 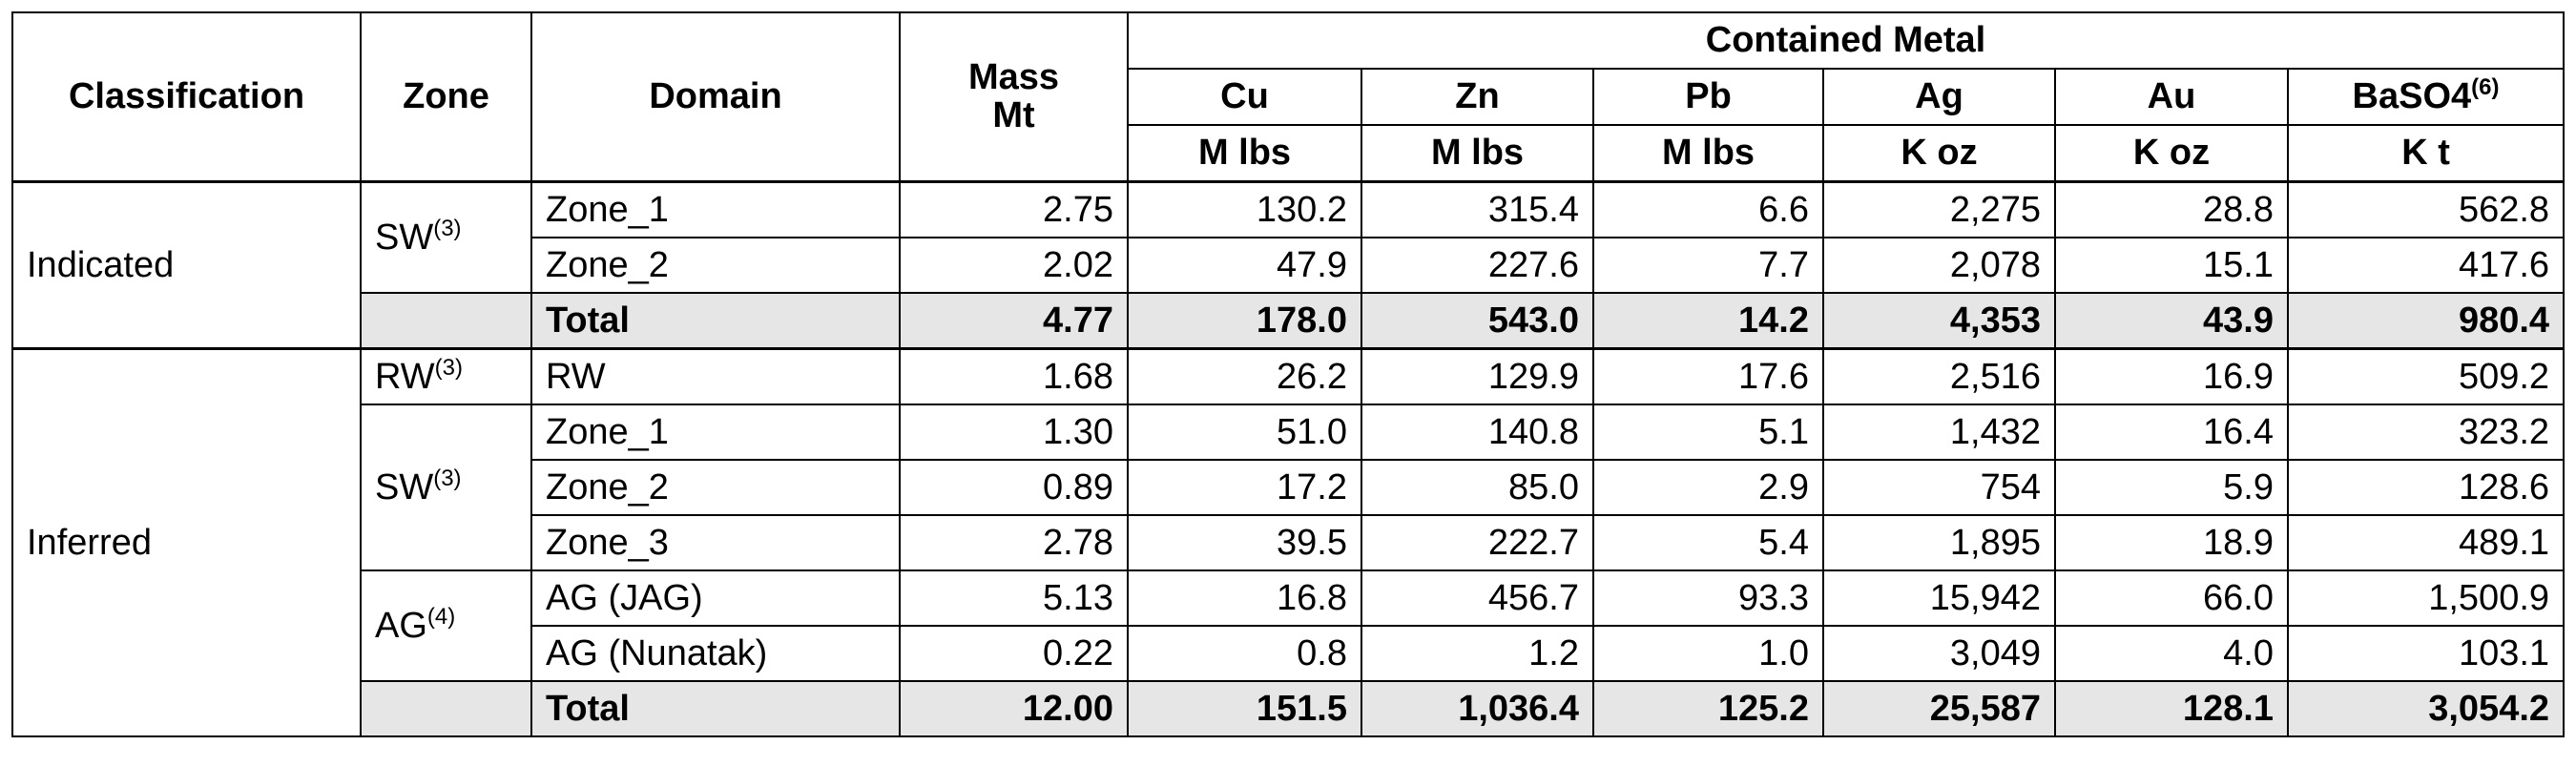 I want to click on data-row: AG (Nunatak) 0.22 0.8 1.2 1.0 3,049 4.0 103.1, so click(x=1289, y=653).